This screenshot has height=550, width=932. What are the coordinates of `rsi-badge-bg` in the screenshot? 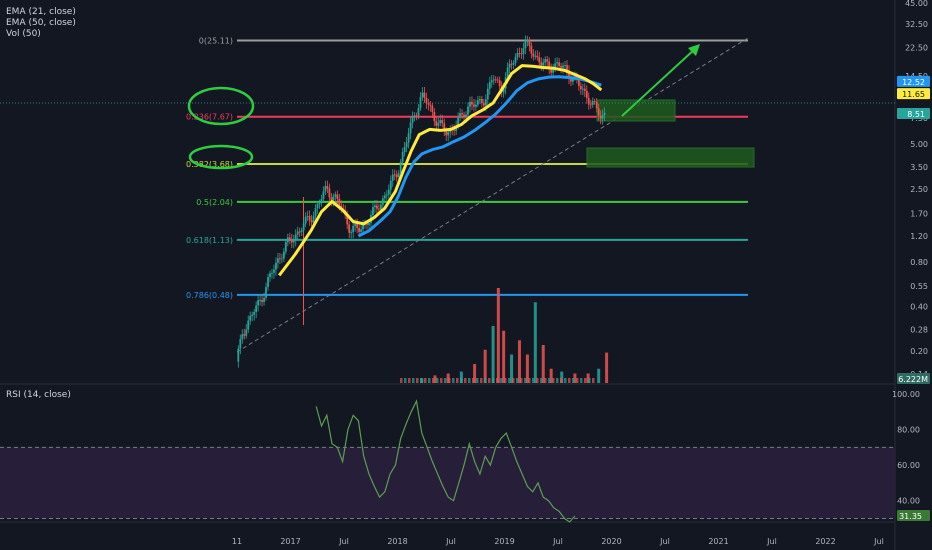 It's located at (913, 516).